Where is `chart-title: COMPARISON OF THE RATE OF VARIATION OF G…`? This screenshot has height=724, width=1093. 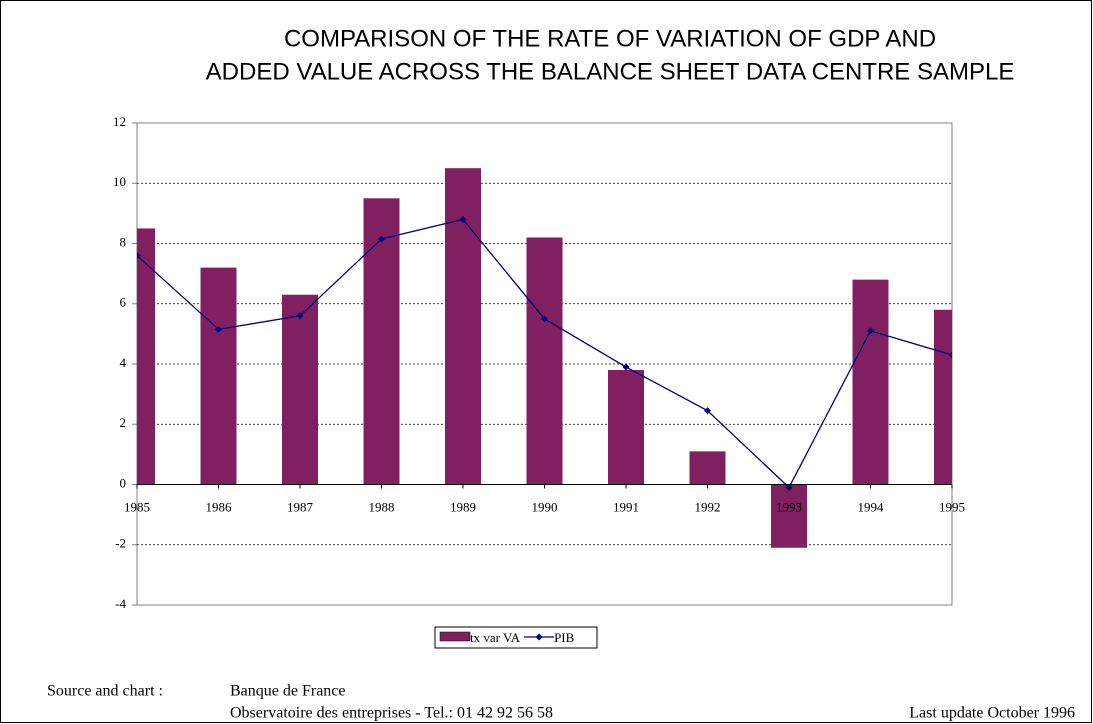
chart-title: COMPARISON OF THE RATE OF VARIATION OF G… is located at coordinates (610, 38).